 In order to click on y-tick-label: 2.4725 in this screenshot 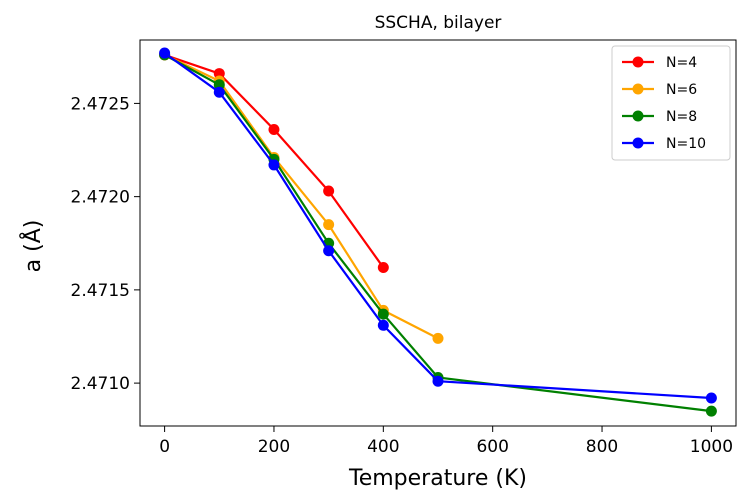, I will do `click(100, 104)`.